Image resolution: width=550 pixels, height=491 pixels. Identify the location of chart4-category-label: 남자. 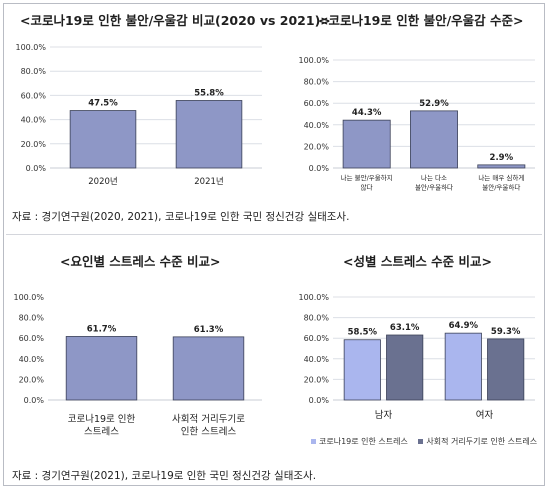
(384, 415).